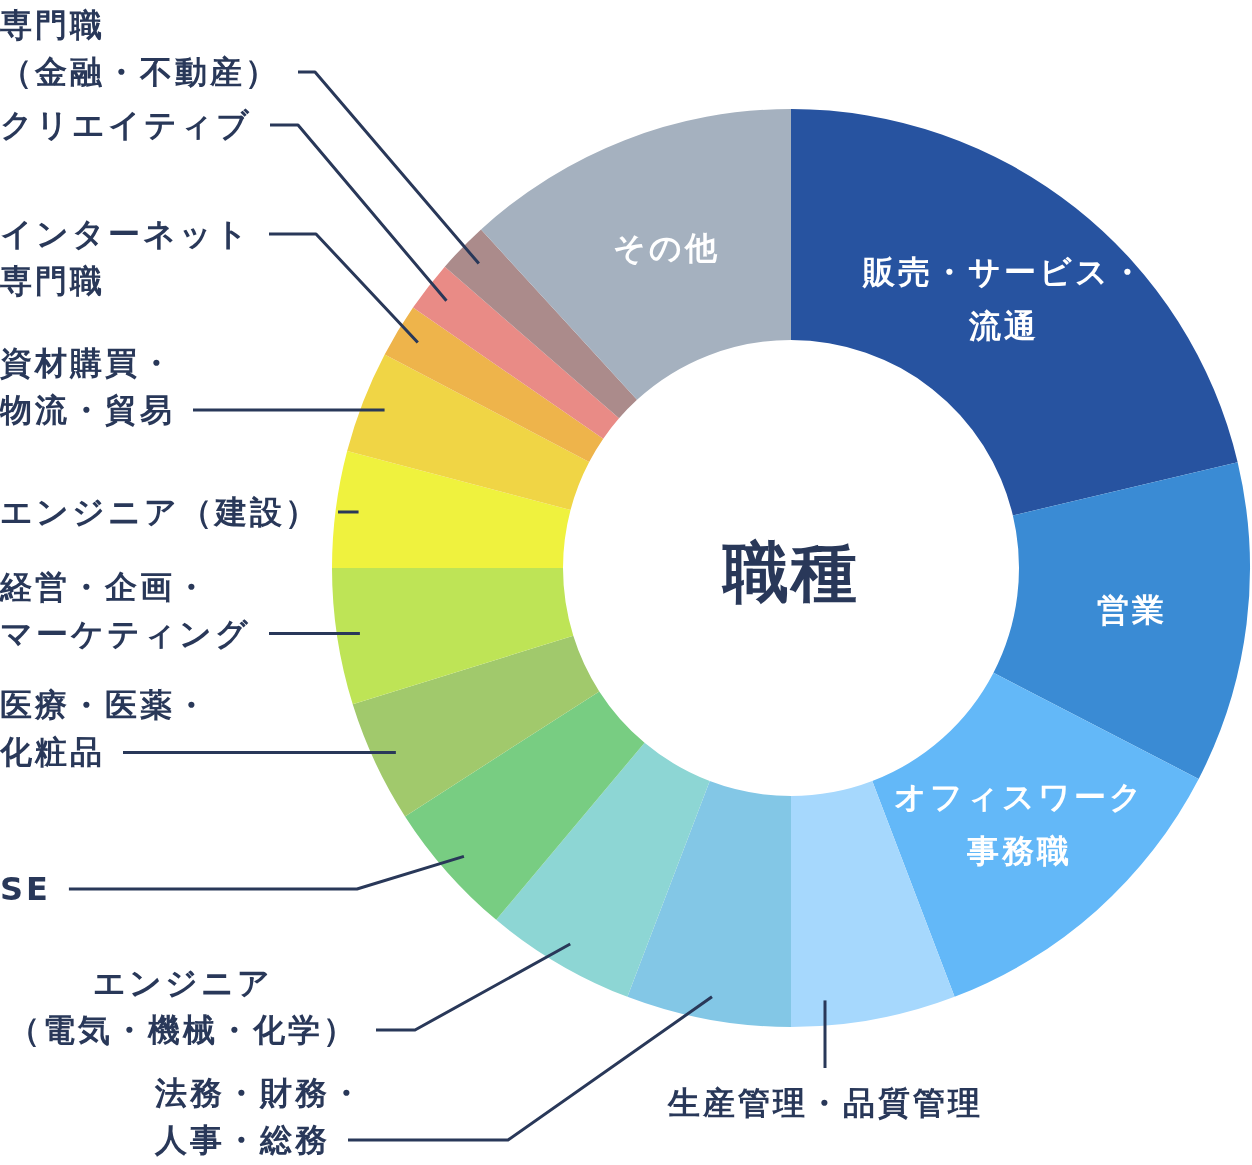 Image resolution: width=1252 pixels, height=1165 pixels. What do you see at coordinates (25, 889) in the screenshot?
I see `slice-label: SE` at bounding box center [25, 889].